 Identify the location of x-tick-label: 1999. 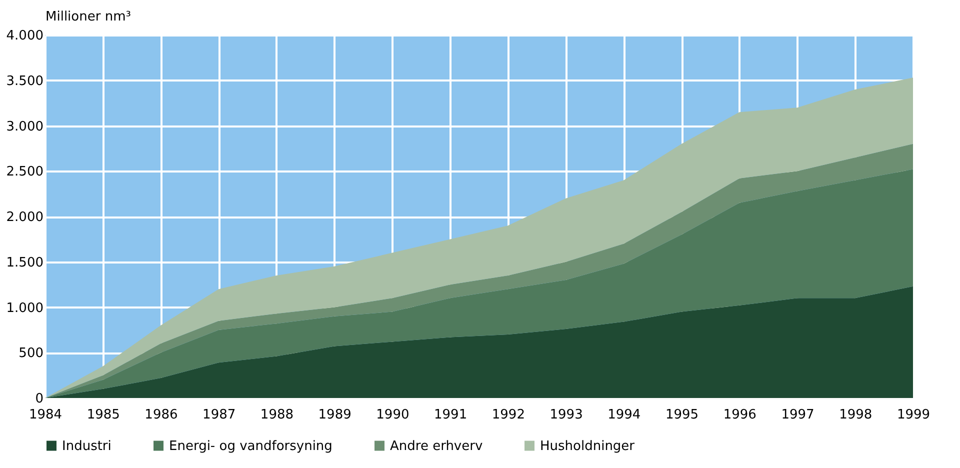
(913, 415).